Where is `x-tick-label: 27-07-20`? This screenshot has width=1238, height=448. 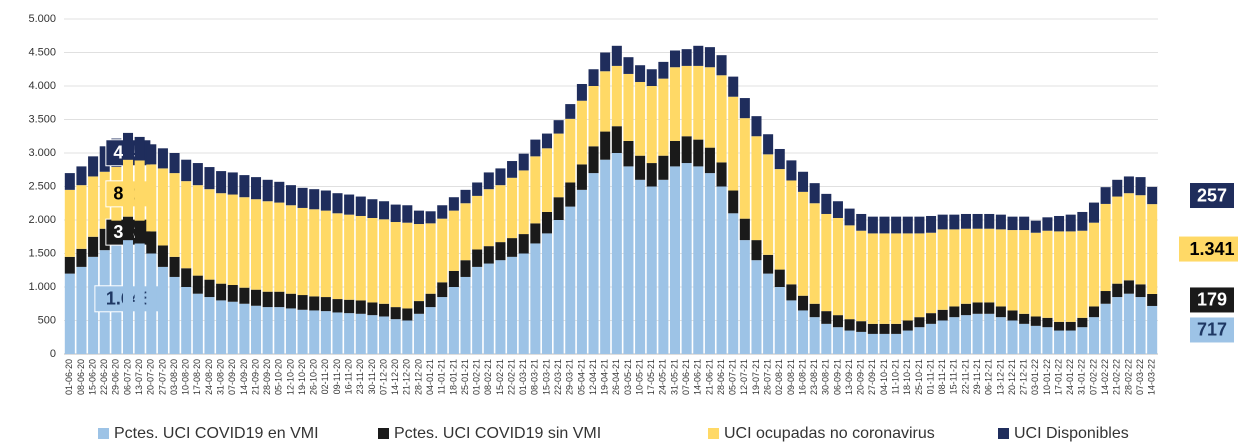
x-tick-label: 27-07-20 is located at coordinates (162, 377).